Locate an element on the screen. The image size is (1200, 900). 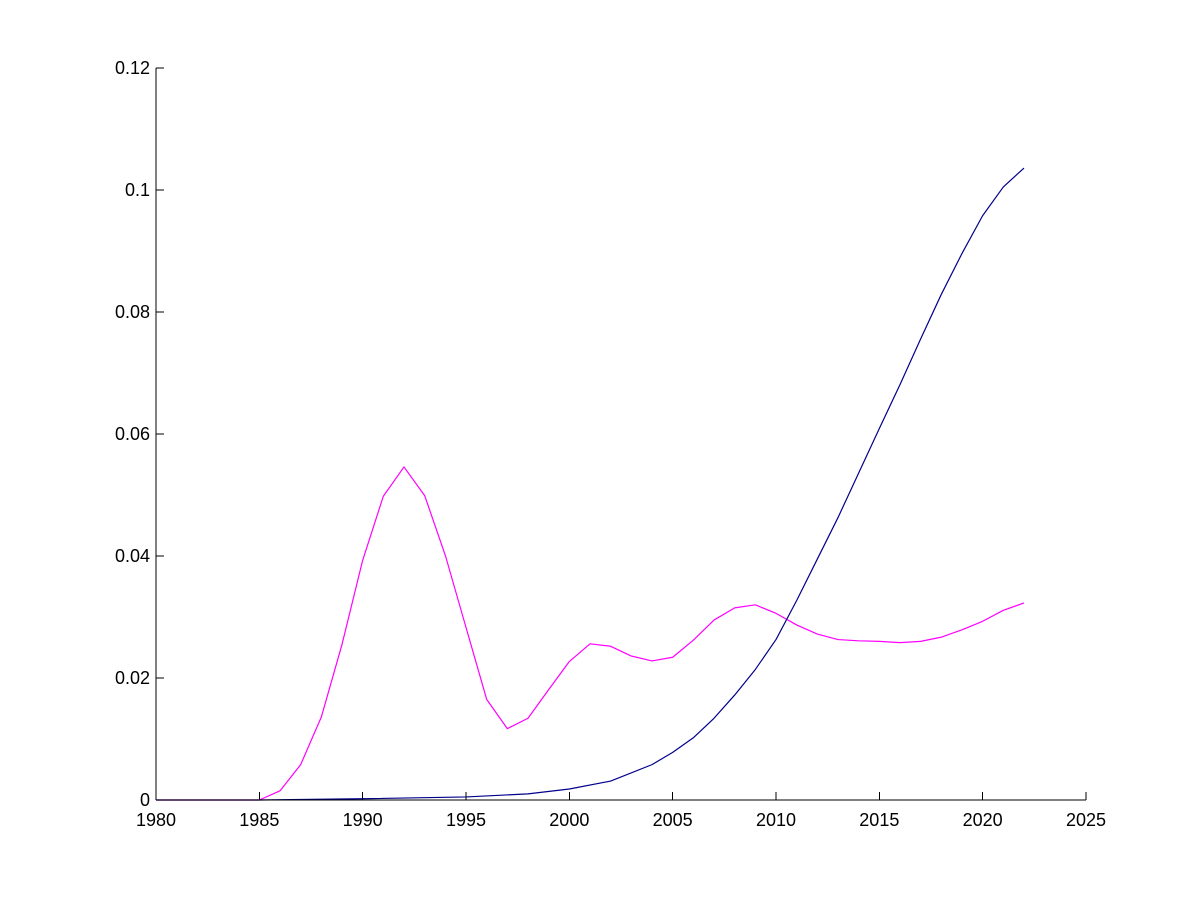
y-tick-label: 0.04 is located at coordinates (132, 556).